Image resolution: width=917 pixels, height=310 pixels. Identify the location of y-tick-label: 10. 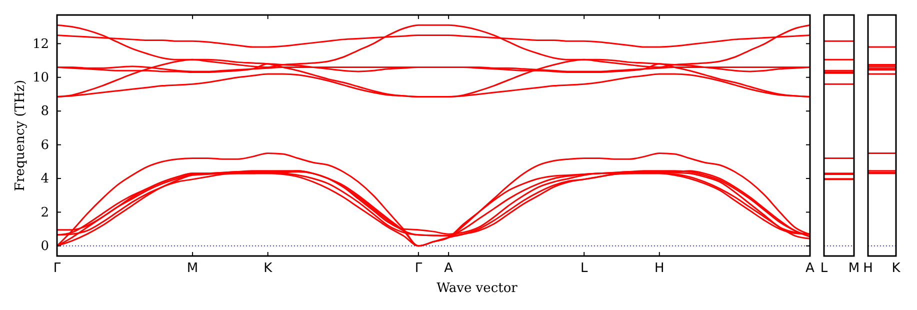
(40, 78).